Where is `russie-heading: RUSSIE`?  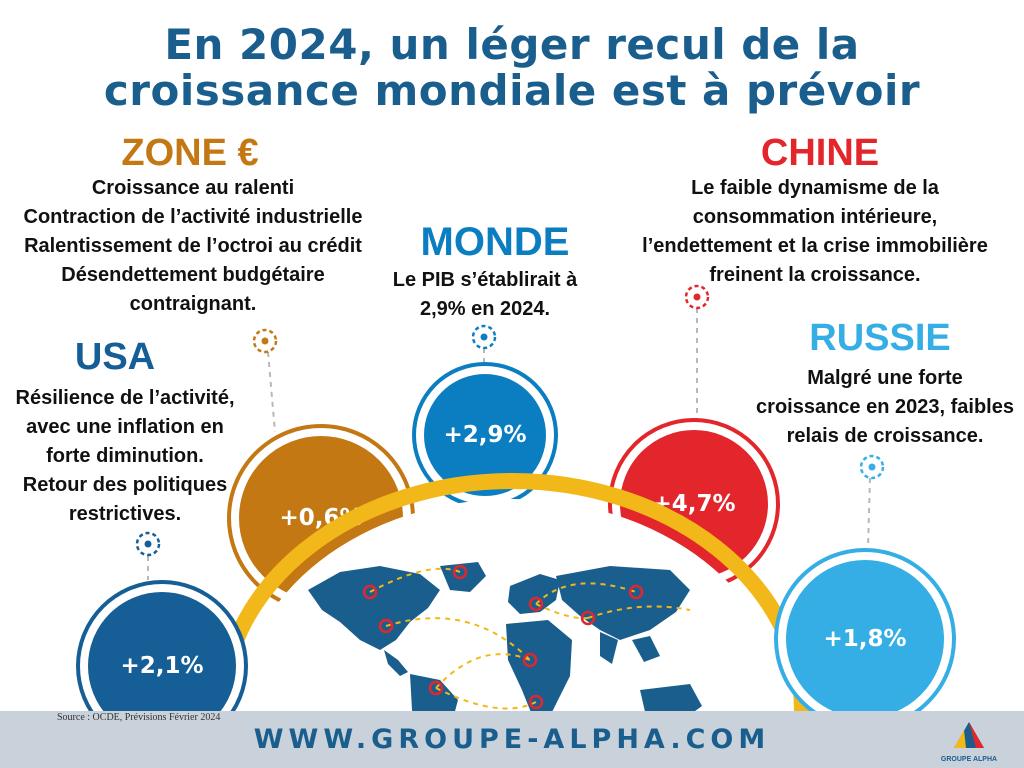 russie-heading: RUSSIE is located at coordinates (880, 338).